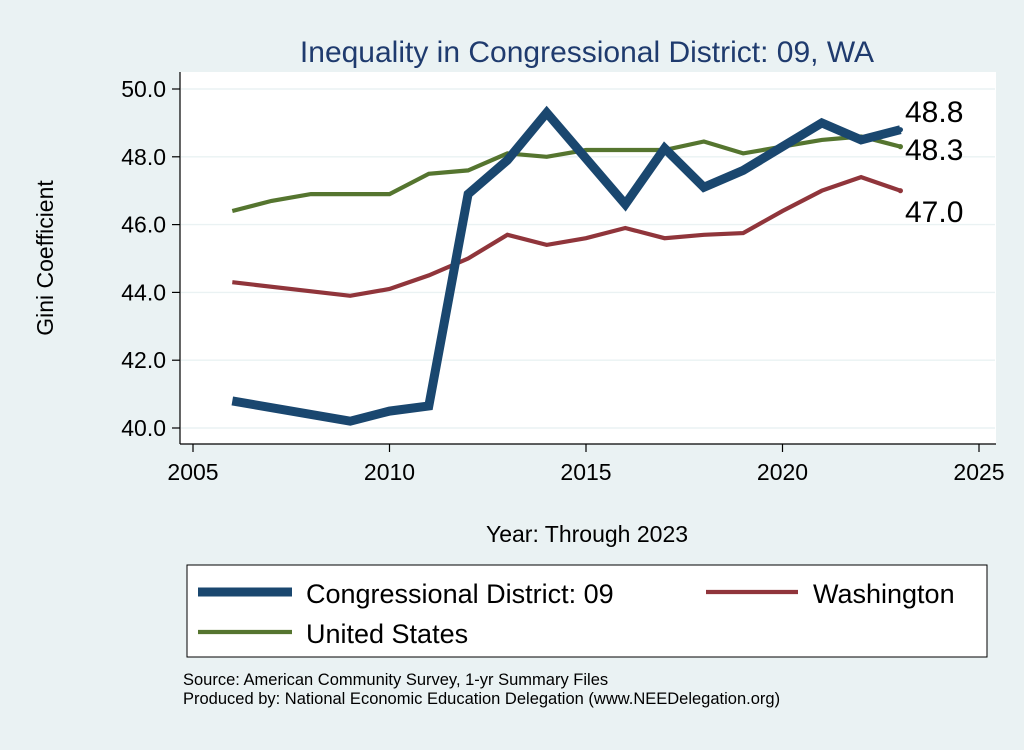 The height and width of the screenshot is (750, 1024). I want to click on x-tick-label: 2010, so click(389, 472).